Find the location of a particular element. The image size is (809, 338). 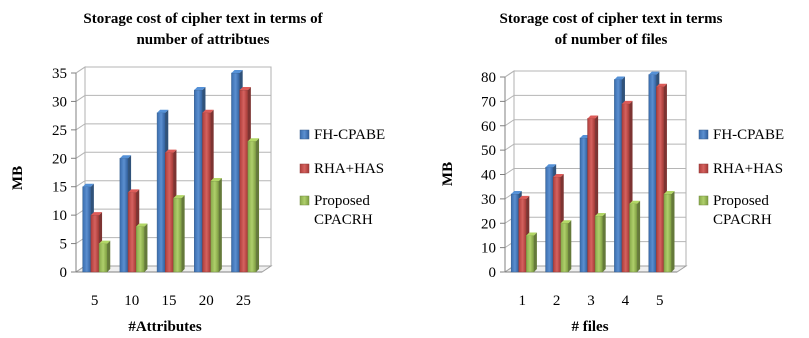

legend-item: Proposed CPACRH is located at coordinates (336, 210).